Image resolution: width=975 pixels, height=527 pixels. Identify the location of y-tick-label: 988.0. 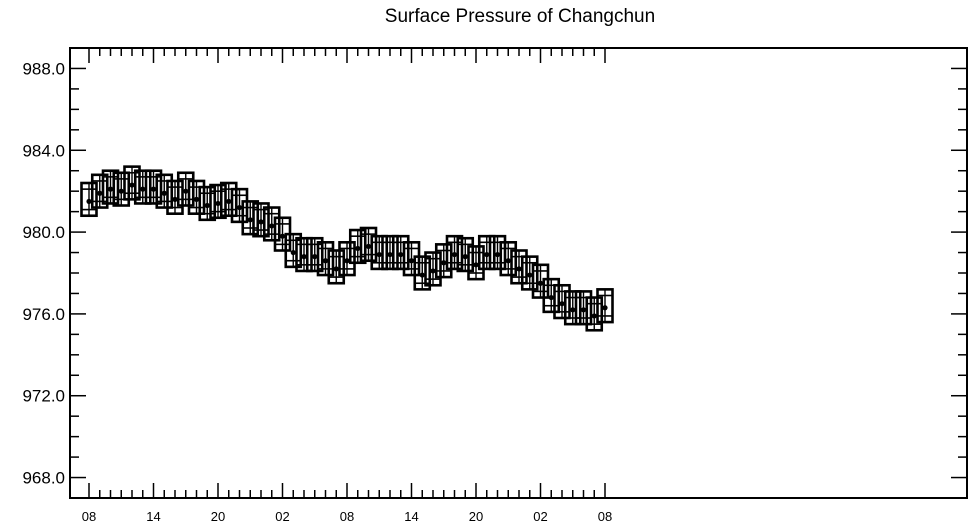
(43, 68).